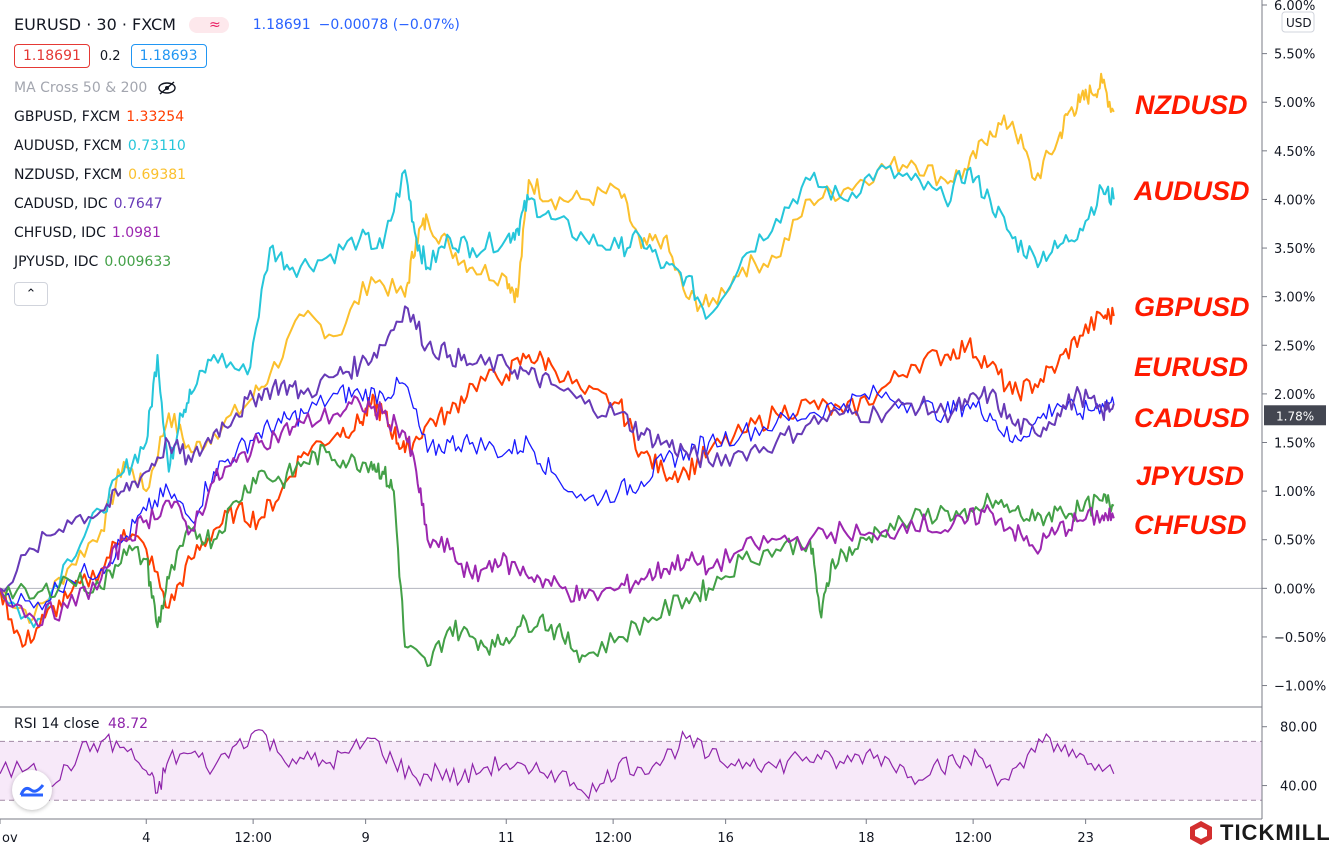 This screenshot has width=1330, height=855. What do you see at coordinates (1192, 418) in the screenshot?
I see `annotation-cadusd: CADUSD` at bounding box center [1192, 418].